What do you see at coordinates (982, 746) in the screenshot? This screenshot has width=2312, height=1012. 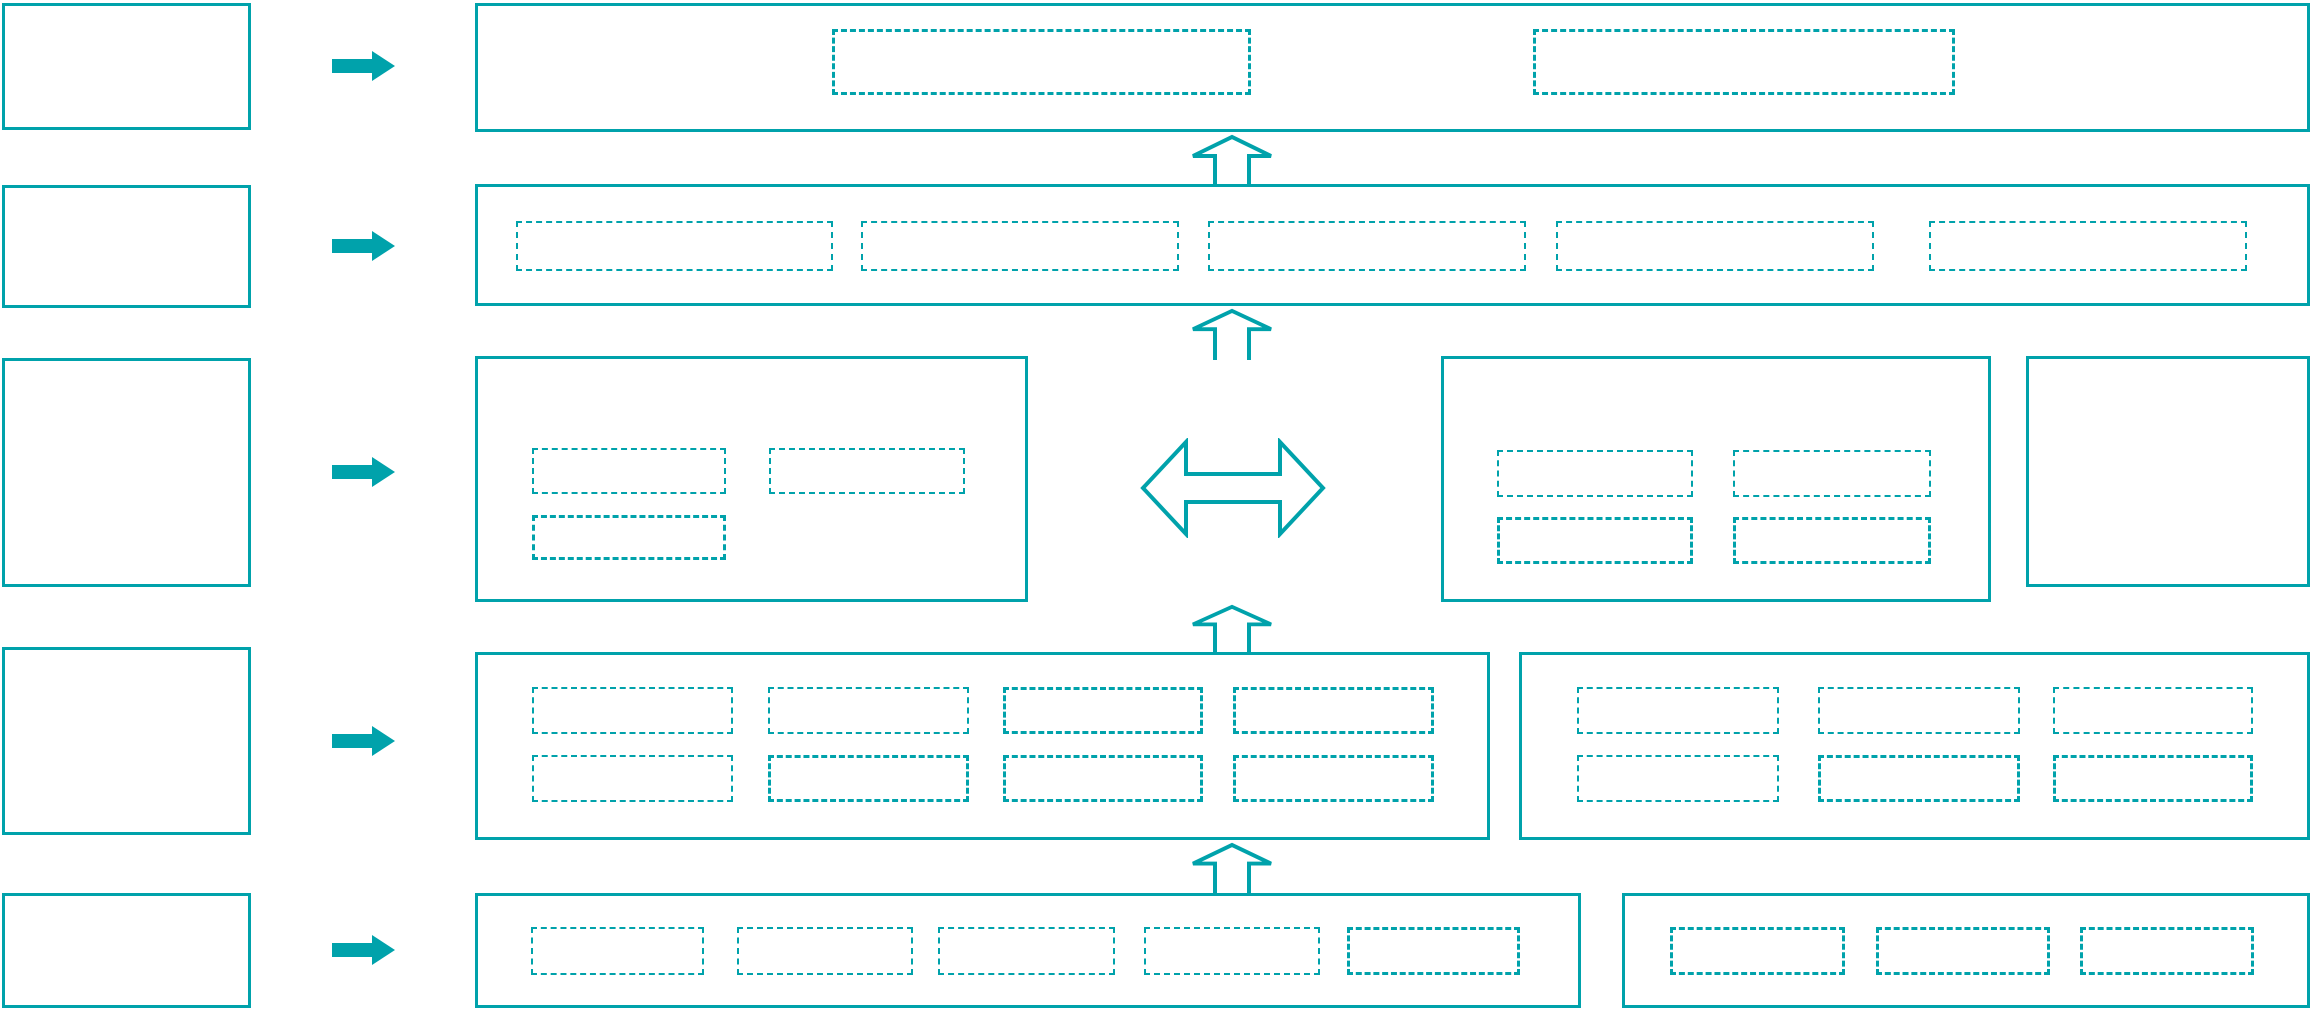 I see `row-4-left-panel` at bounding box center [982, 746].